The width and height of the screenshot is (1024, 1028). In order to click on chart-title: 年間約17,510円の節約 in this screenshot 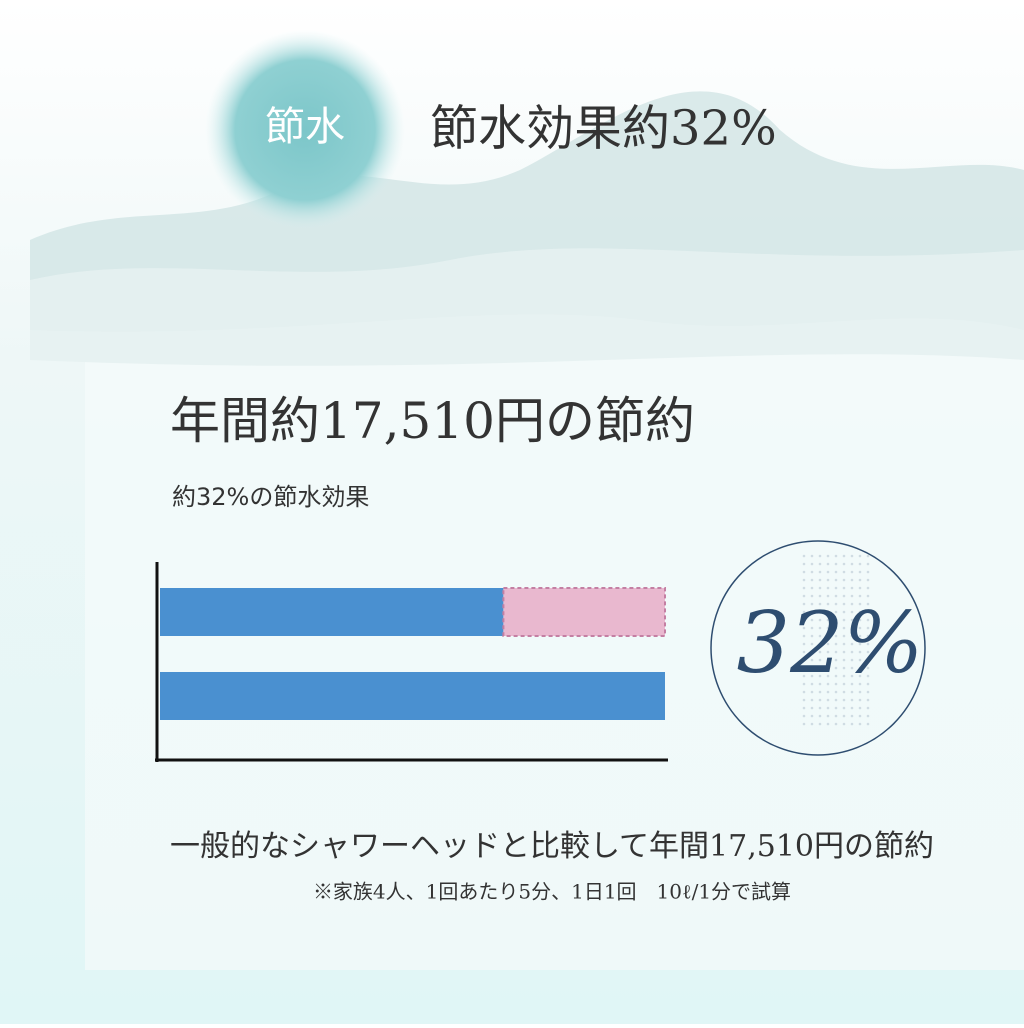, I will do `click(432, 421)`.